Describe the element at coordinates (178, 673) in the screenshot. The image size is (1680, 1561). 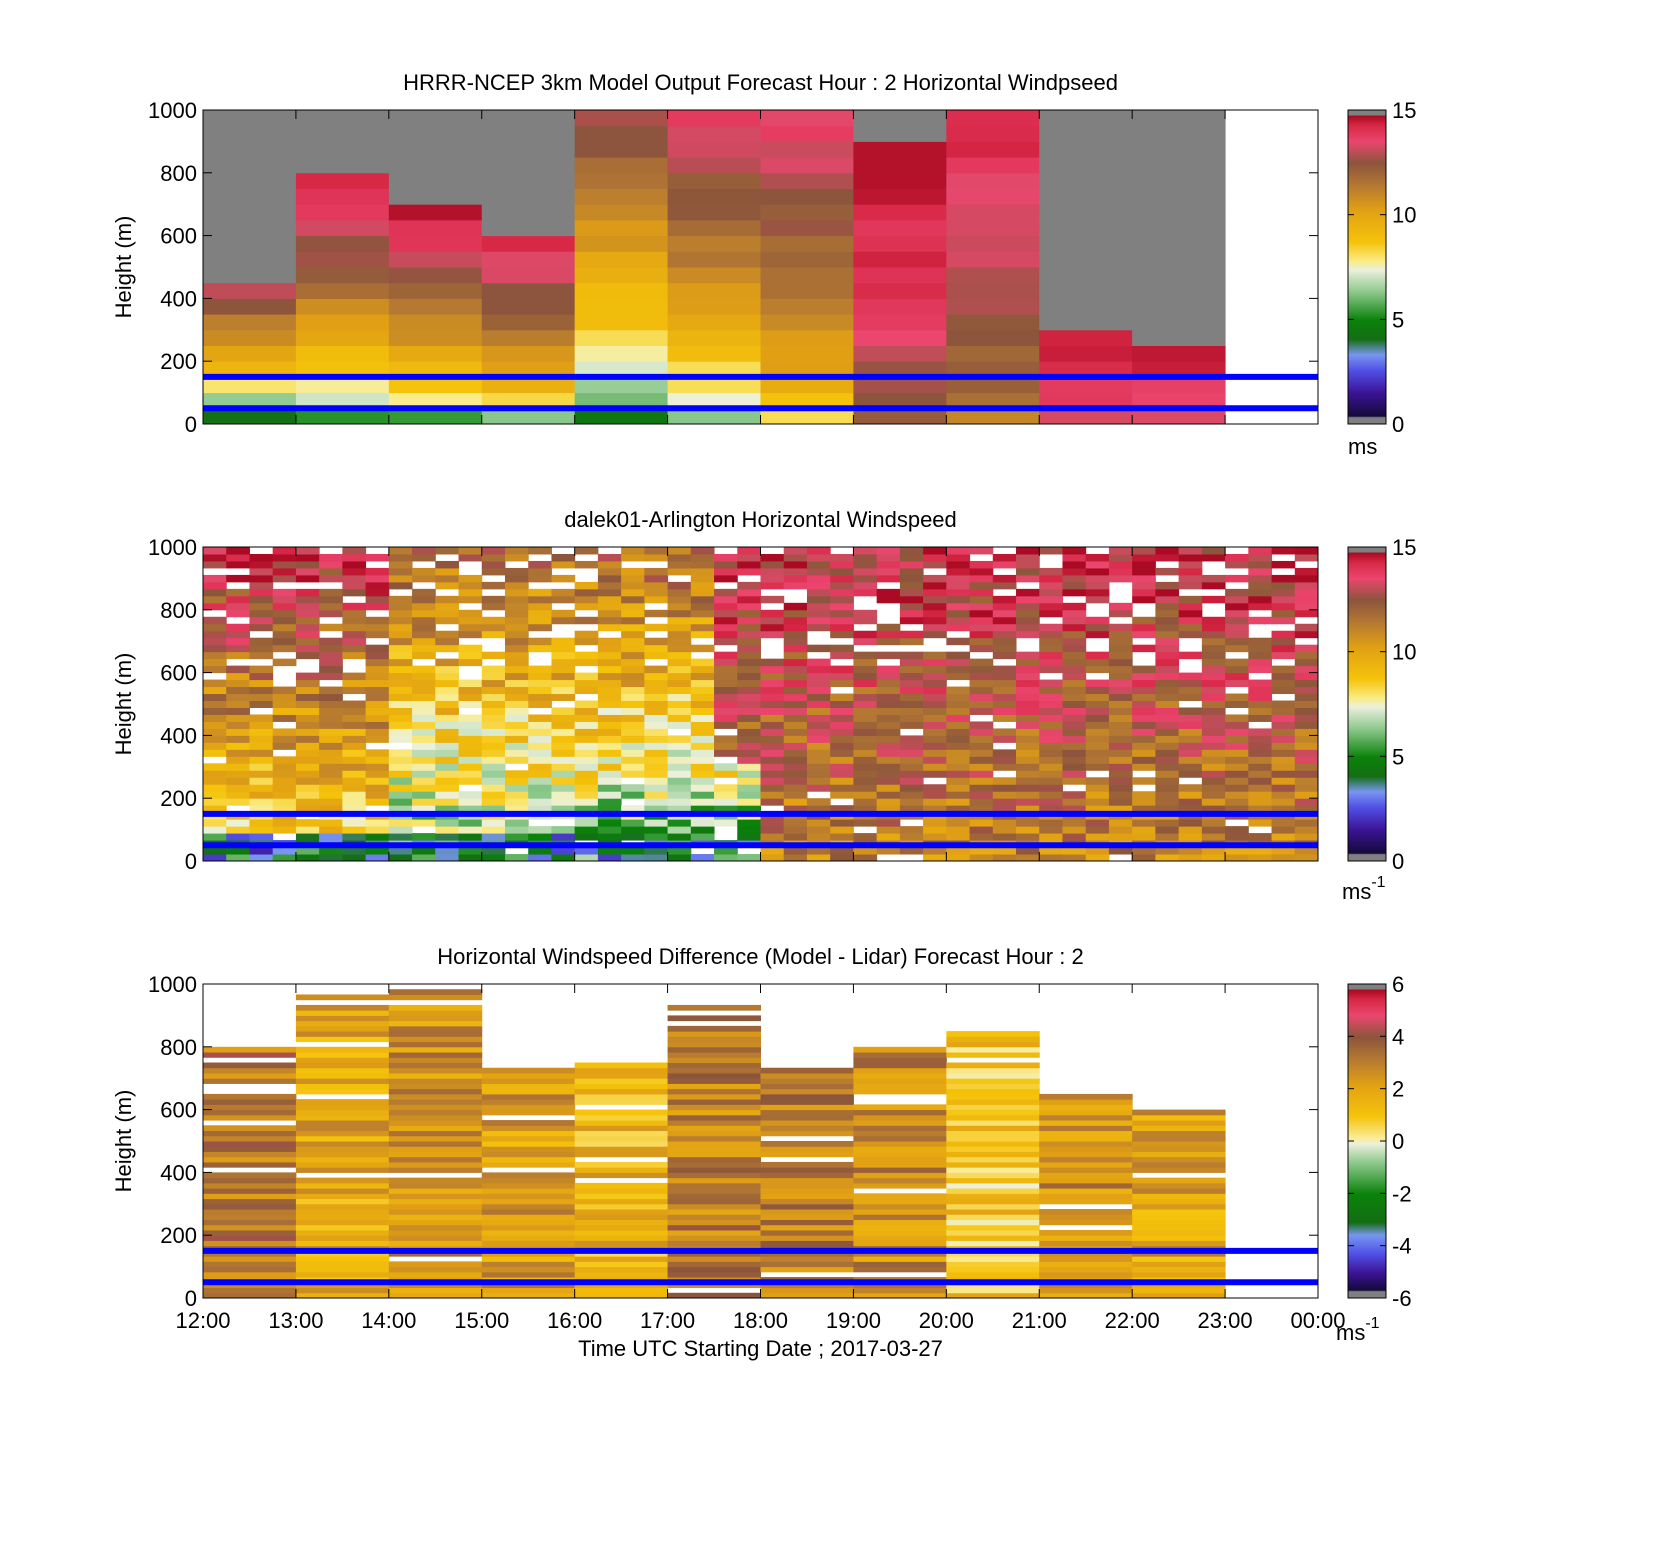
I see `y-tick-label: 600` at that location.